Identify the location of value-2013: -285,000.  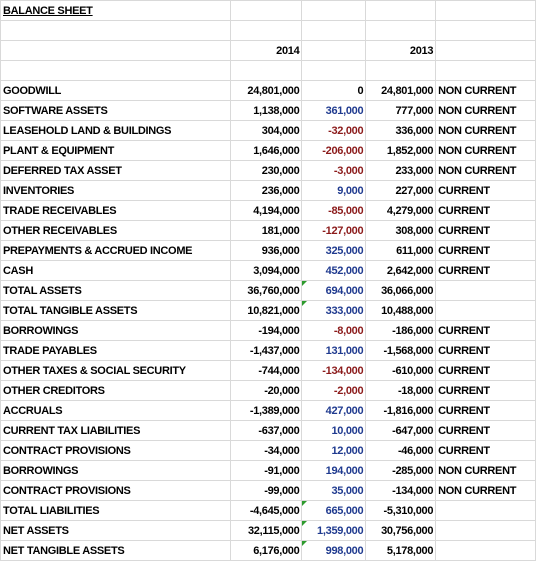
(401, 470).